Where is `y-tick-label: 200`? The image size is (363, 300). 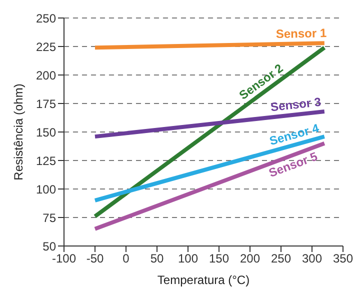 y-tick-label: 200 is located at coordinates (46, 75).